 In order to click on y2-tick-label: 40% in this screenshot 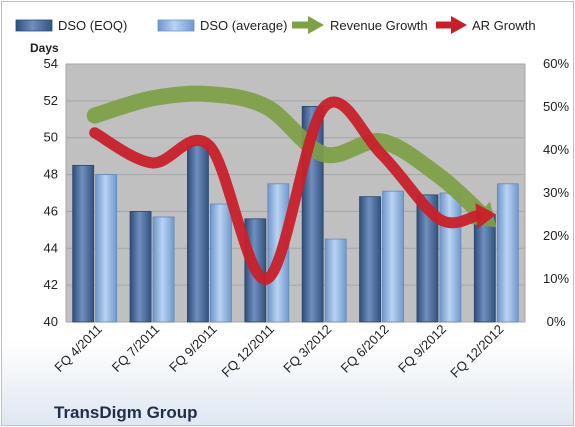, I will do `click(556, 149)`.